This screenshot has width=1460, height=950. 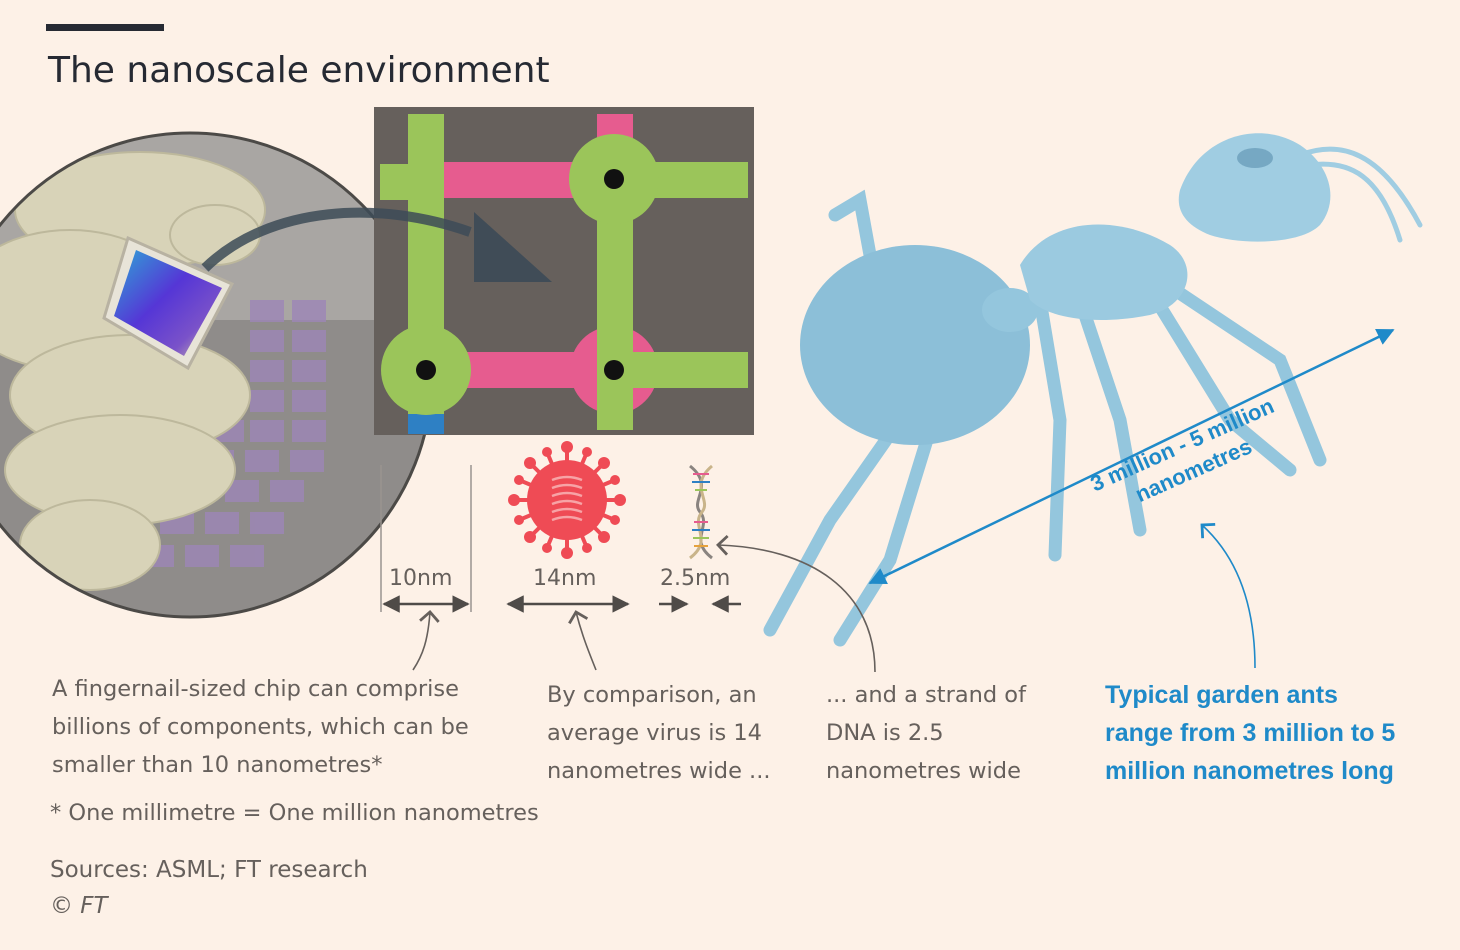 I want to click on scale-bars, so click(x=560, y=539).